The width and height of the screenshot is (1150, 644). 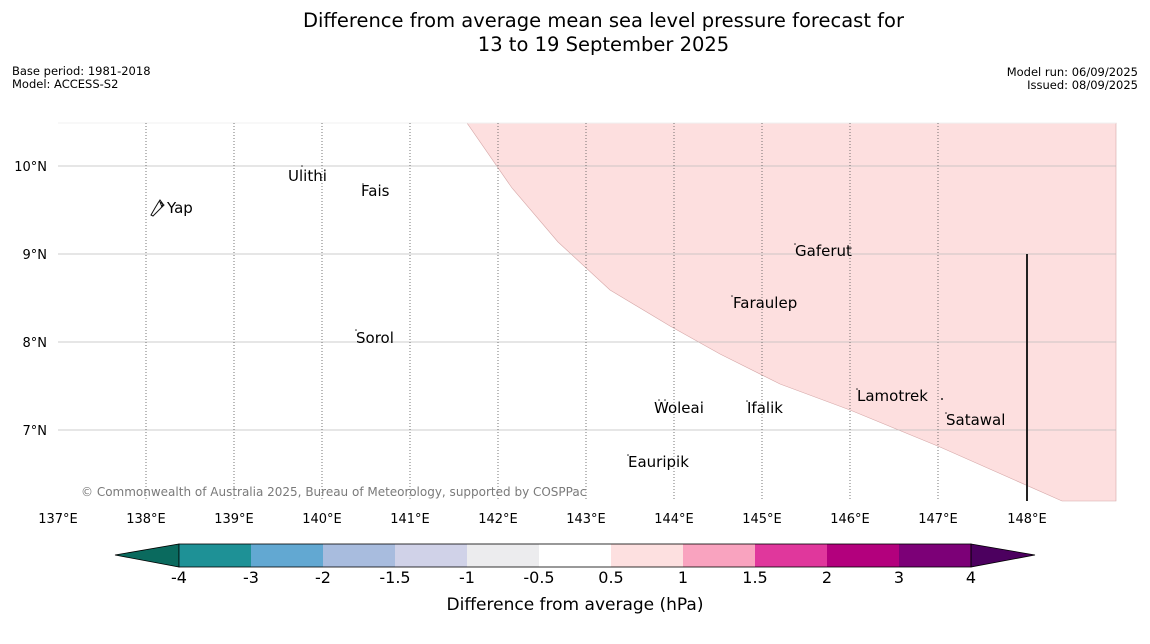 I want to click on colorbar-tick-3: 3, so click(x=899, y=577).